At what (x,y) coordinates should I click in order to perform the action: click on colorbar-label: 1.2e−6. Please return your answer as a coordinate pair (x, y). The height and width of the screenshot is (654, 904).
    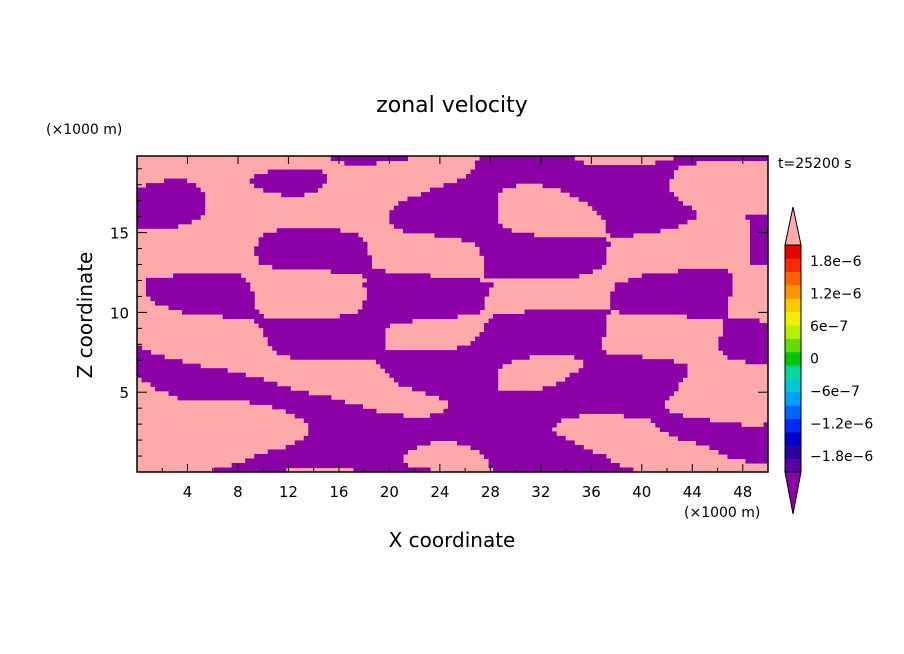
    Looking at the image, I should click on (836, 295).